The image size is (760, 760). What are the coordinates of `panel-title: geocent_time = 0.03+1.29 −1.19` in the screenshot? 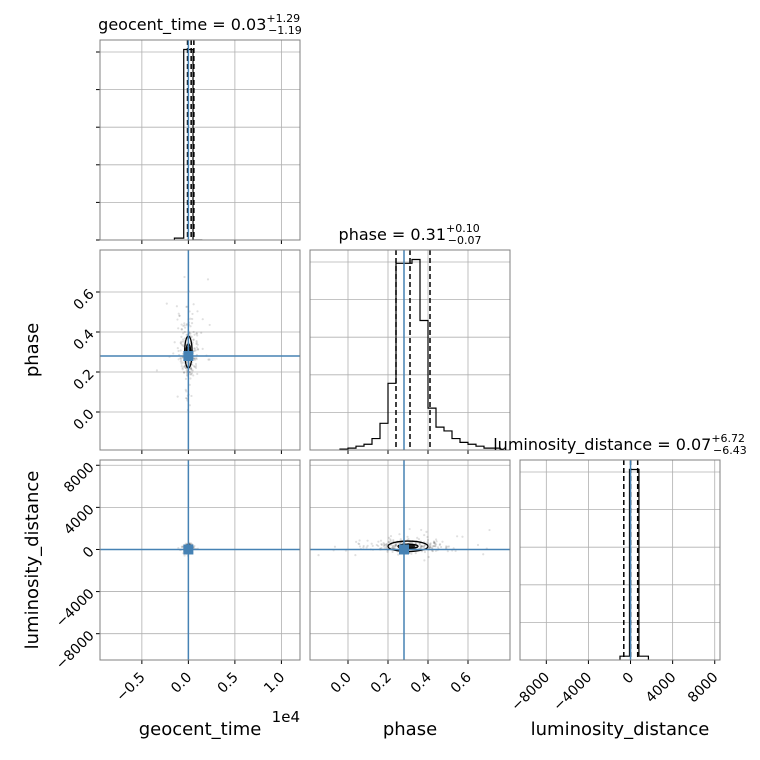 It's located at (200, 24).